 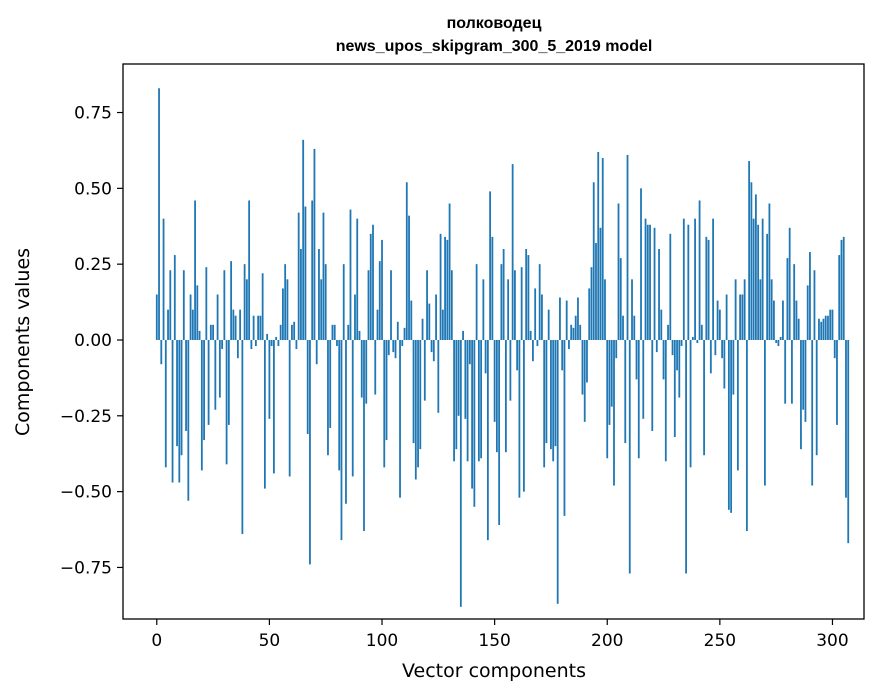 I want to click on y-axis-ticks: −0.75 −0.50 −0.25 0.00 0.25 0.50 0.75, so click(x=91, y=341).